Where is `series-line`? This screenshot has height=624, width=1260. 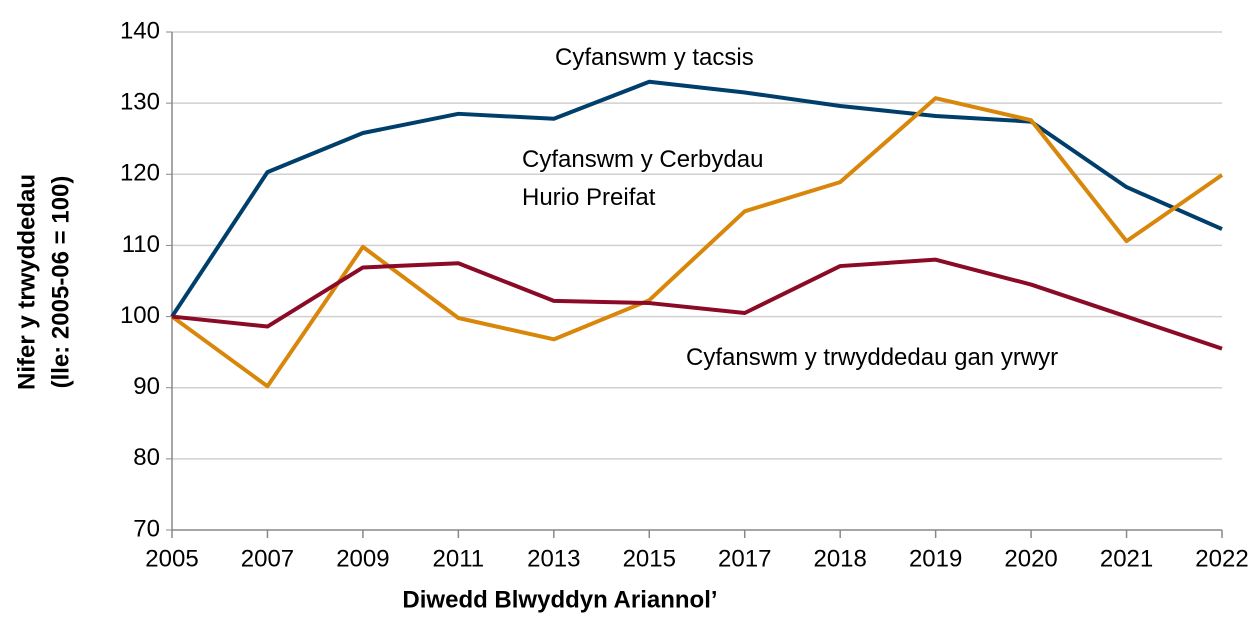
series-line is located at coordinates (697, 304).